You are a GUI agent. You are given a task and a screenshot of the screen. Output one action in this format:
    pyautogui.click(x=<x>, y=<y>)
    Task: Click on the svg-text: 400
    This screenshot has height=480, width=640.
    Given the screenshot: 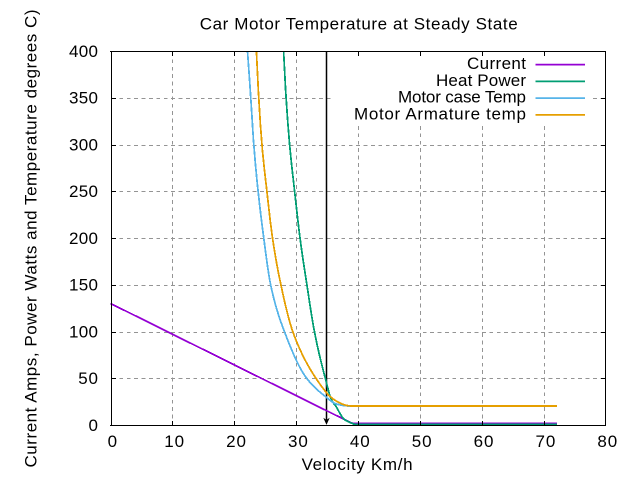 What is the action you would take?
    pyautogui.click(x=83, y=51)
    